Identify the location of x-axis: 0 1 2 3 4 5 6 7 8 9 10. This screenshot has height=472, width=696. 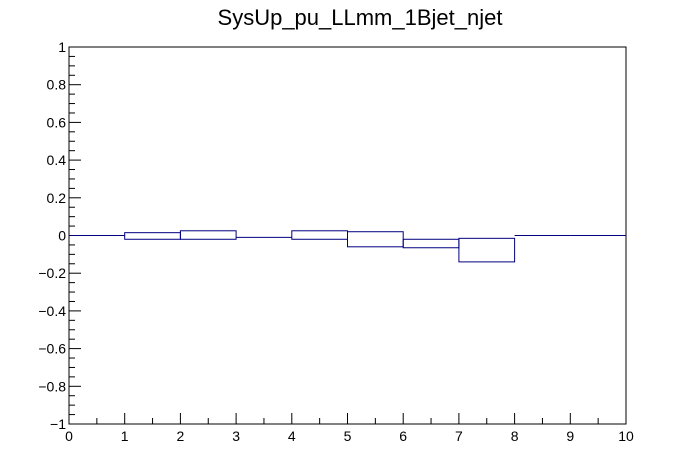
(349, 428).